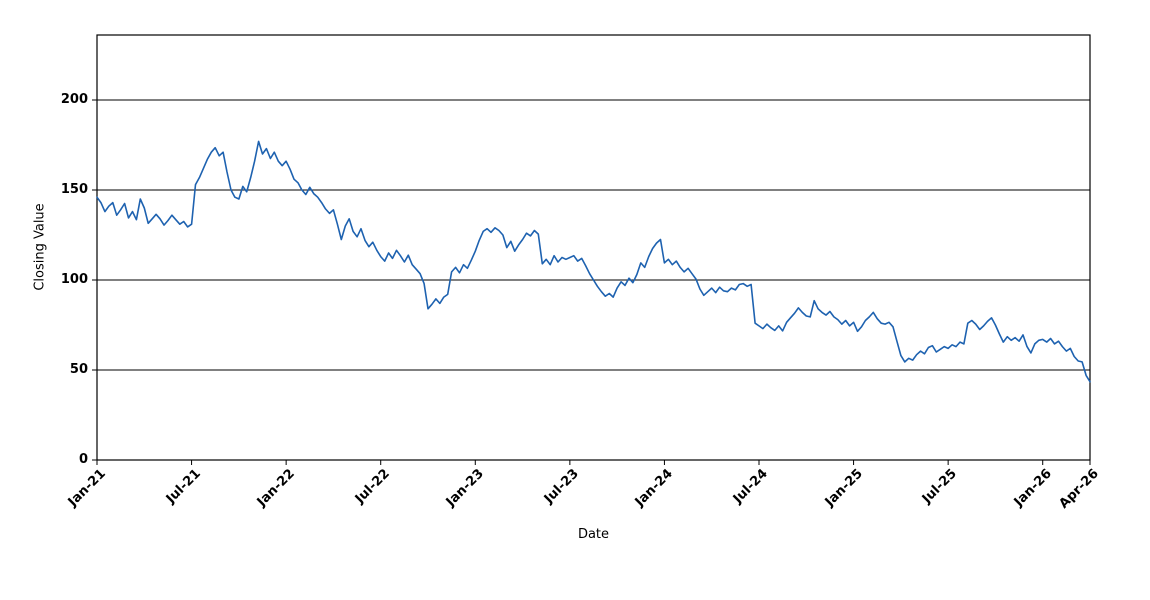 Image resolution: width=1150 pixels, height=600 pixels. Describe the element at coordinates (40, 247) in the screenshot. I see `y-axis-title: Closing Value` at that location.